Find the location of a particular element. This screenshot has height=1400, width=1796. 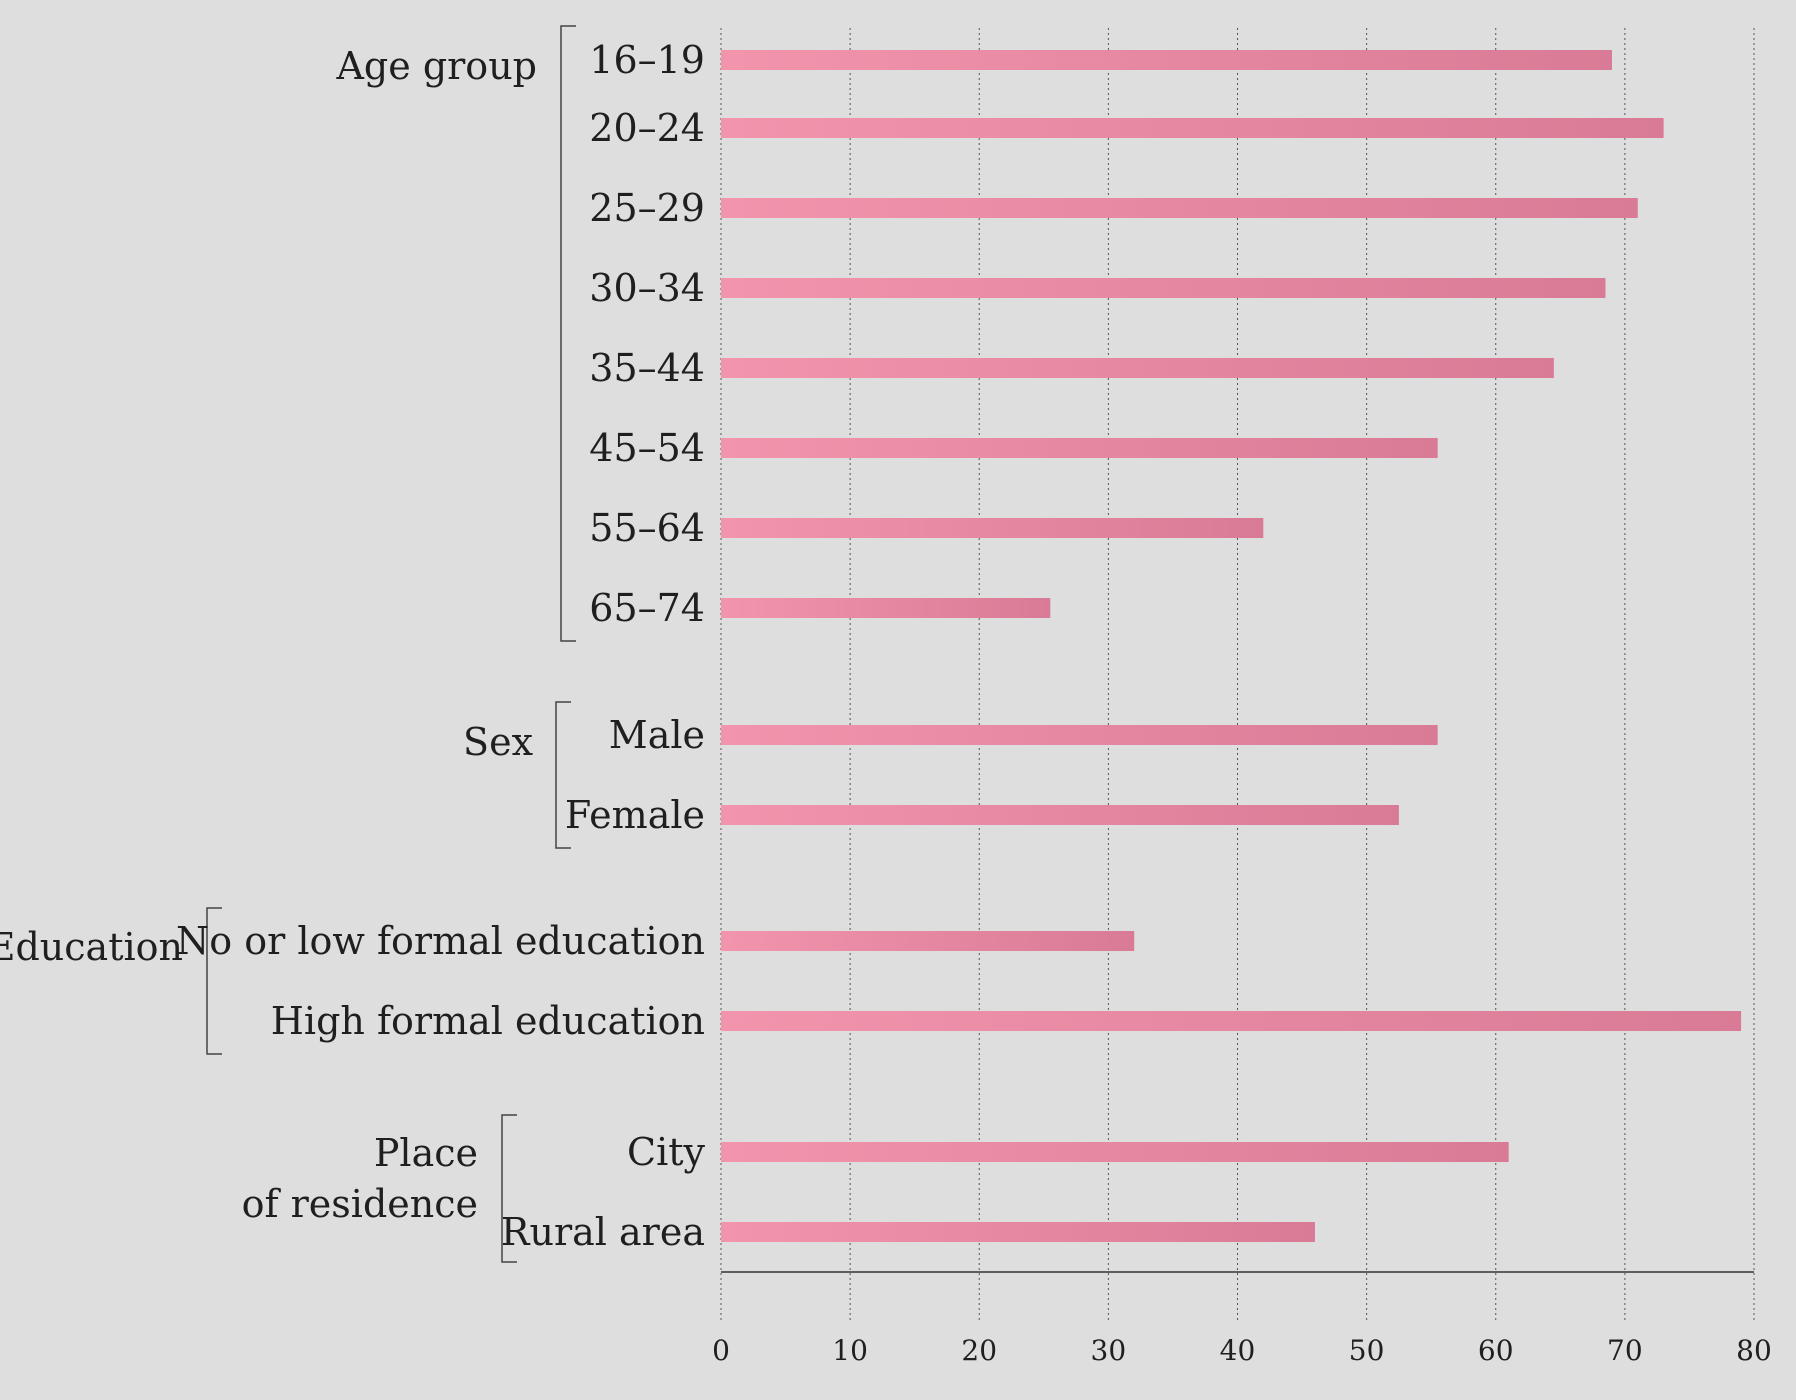

category-label: 20–24 is located at coordinates (647, 128).